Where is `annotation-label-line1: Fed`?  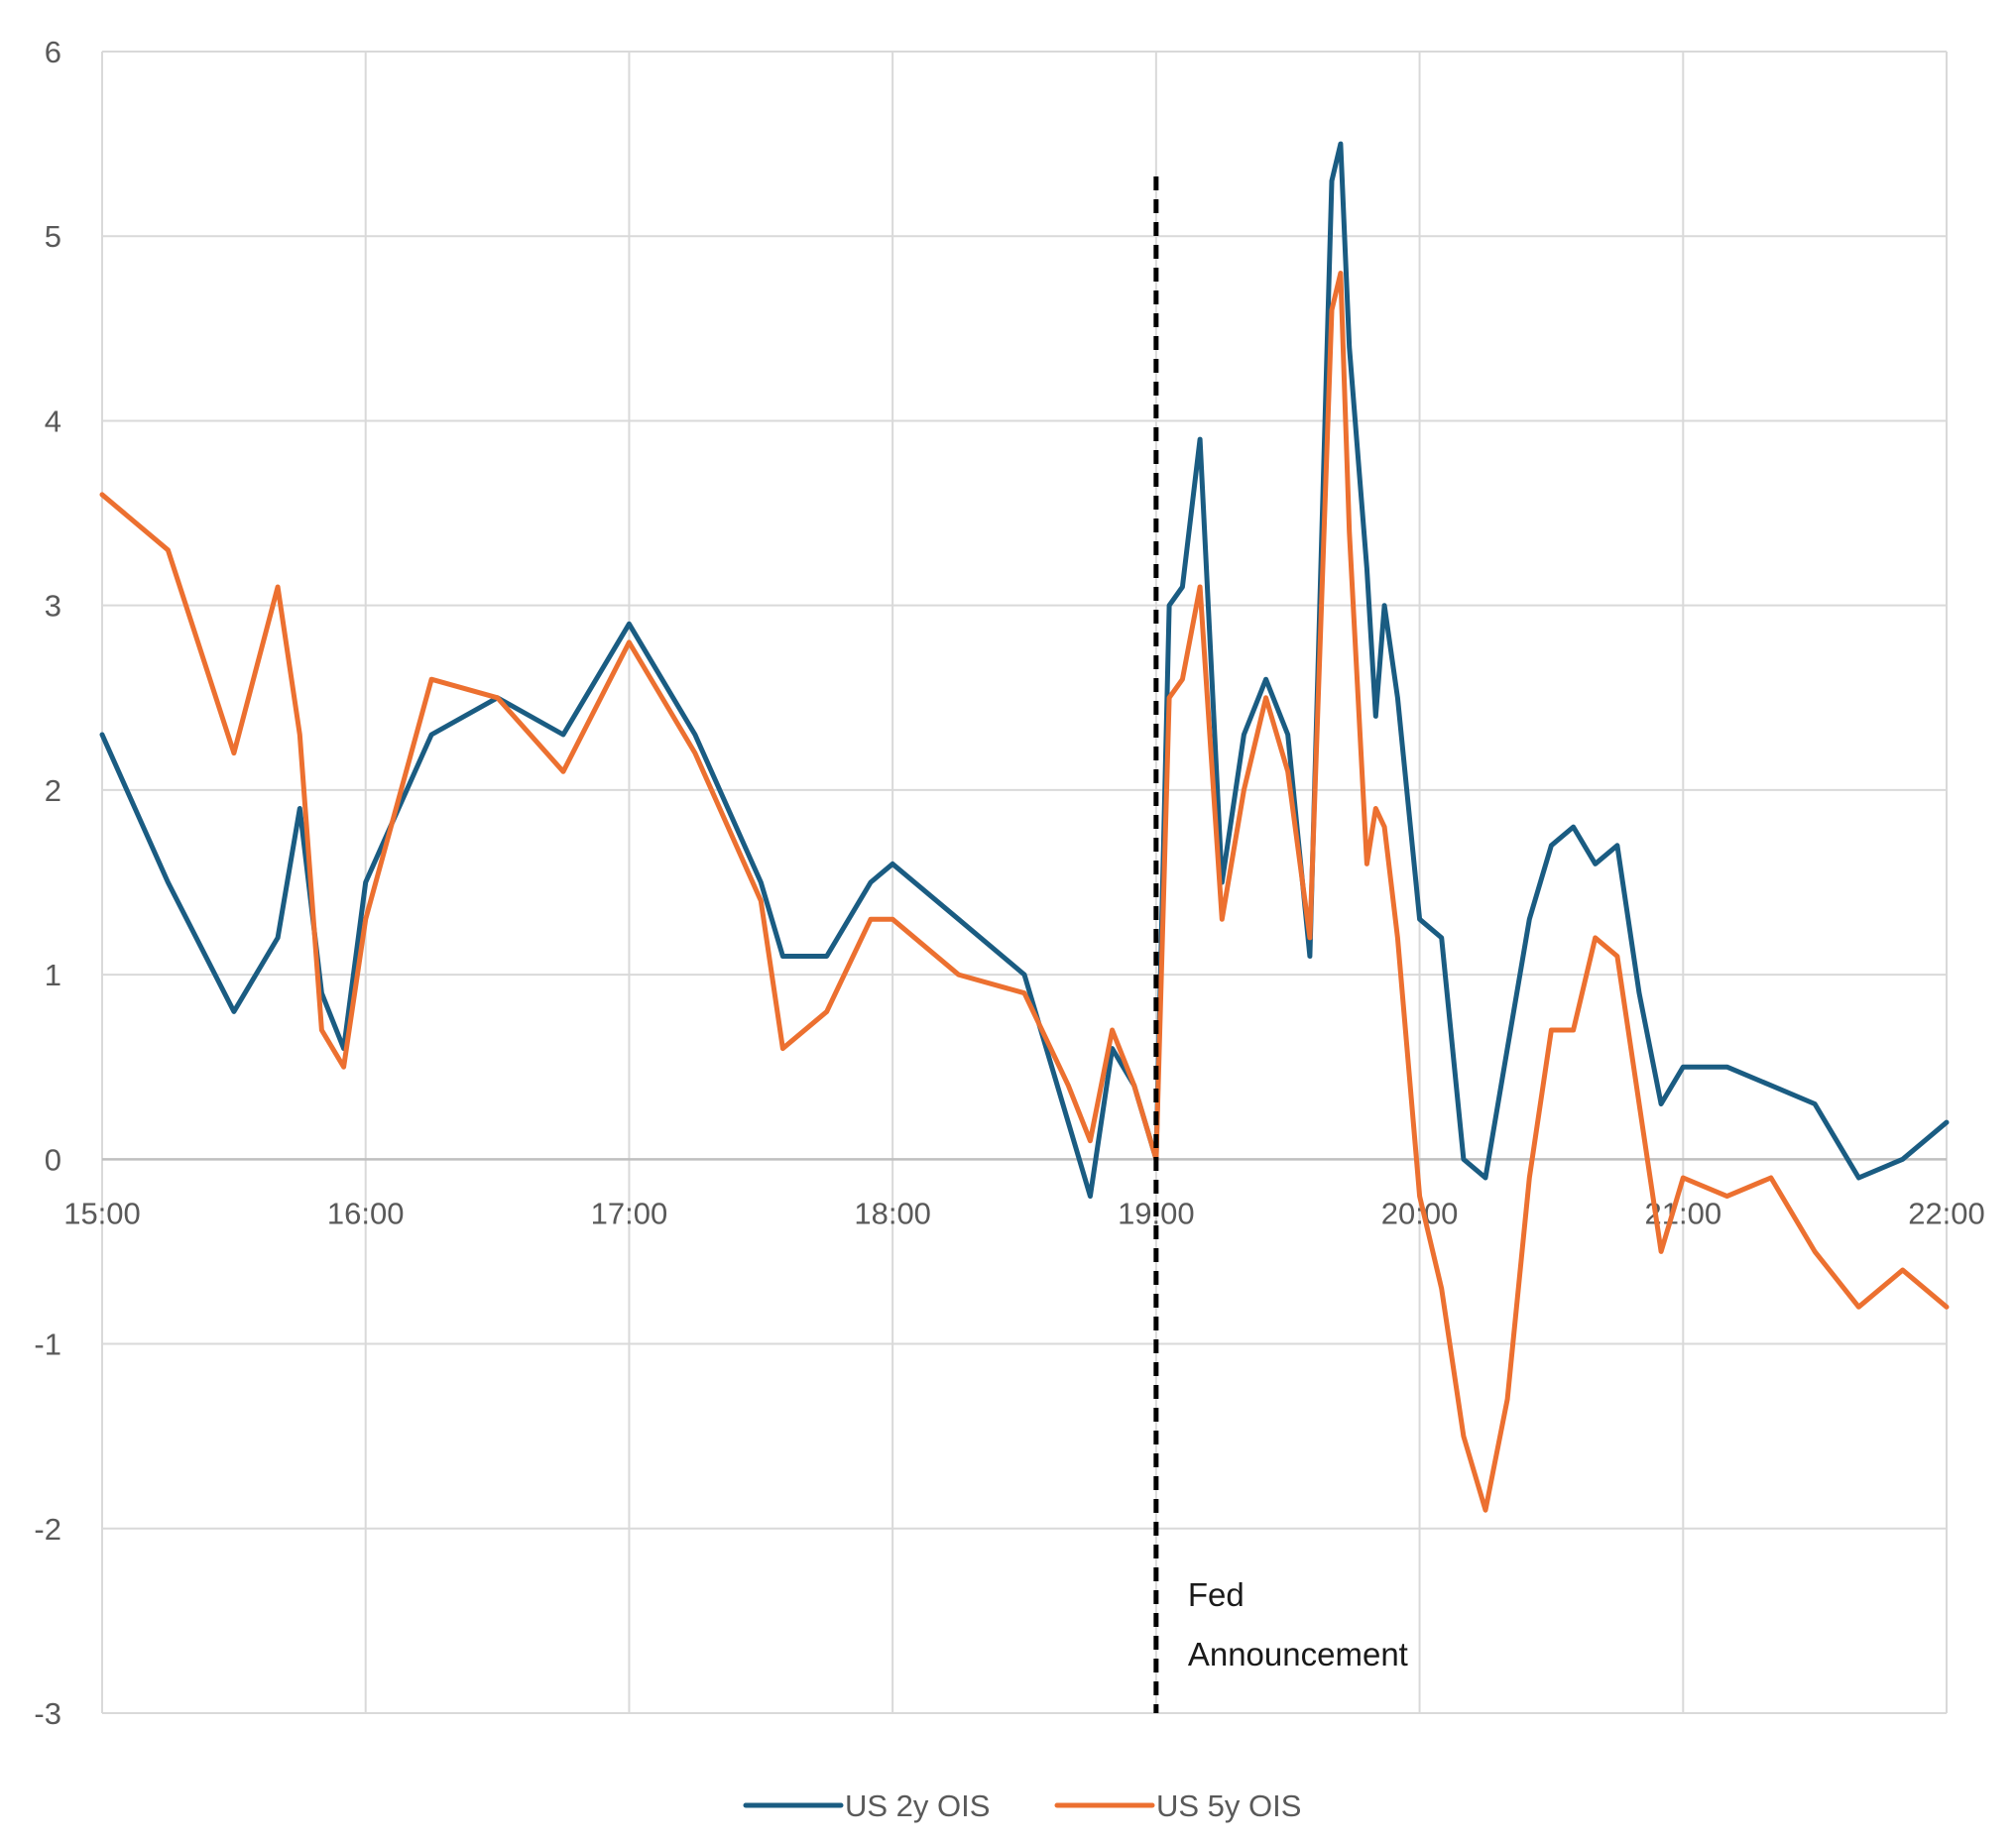
annotation-label-line1: Fed is located at coordinates (1216, 1595).